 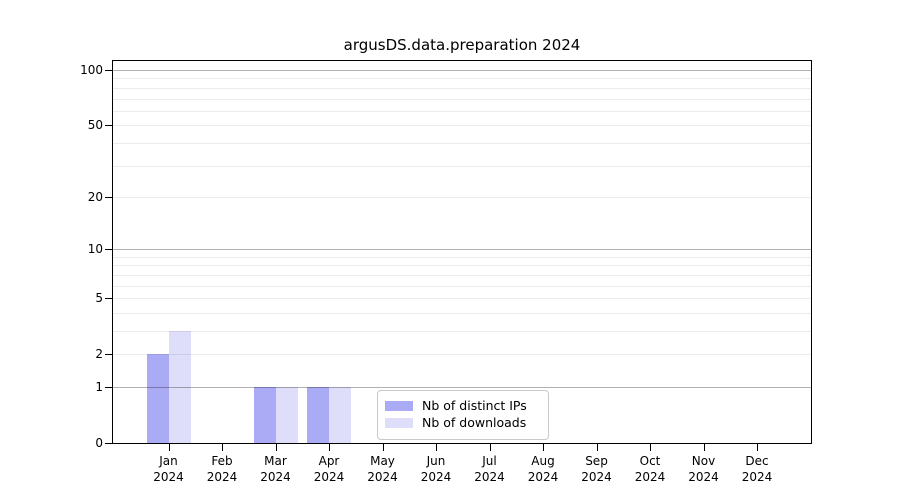 What do you see at coordinates (757, 469) in the screenshot?
I see `x-tick-label-dec: Dec 2024` at bounding box center [757, 469].